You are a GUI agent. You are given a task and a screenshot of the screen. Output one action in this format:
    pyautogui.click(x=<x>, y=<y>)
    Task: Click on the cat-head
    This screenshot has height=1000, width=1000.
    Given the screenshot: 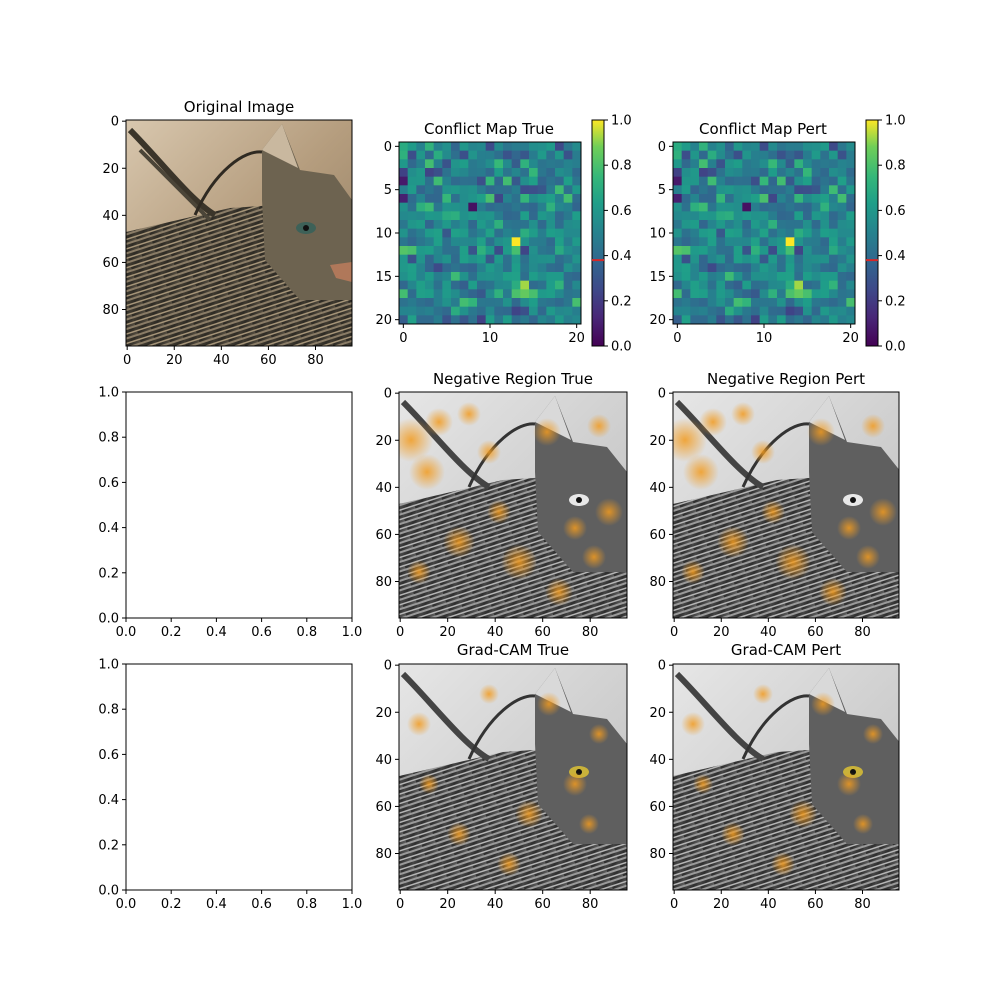 What is the action you would take?
    pyautogui.click(x=581, y=756)
    